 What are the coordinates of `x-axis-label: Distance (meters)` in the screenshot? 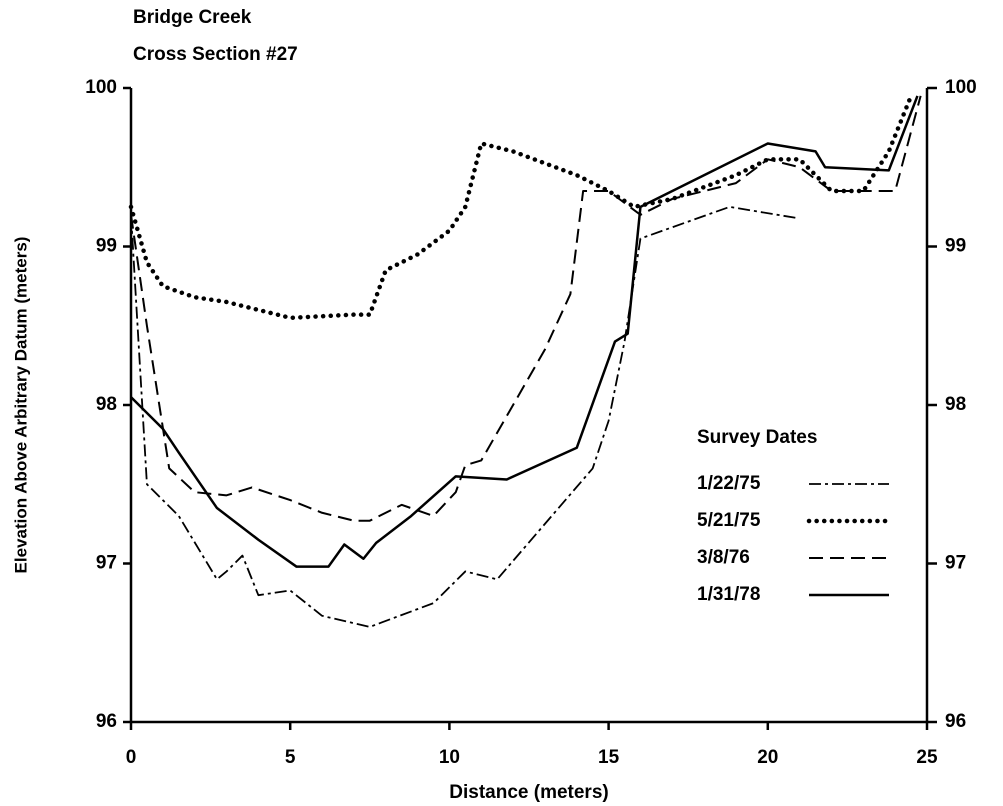 It's located at (528, 792).